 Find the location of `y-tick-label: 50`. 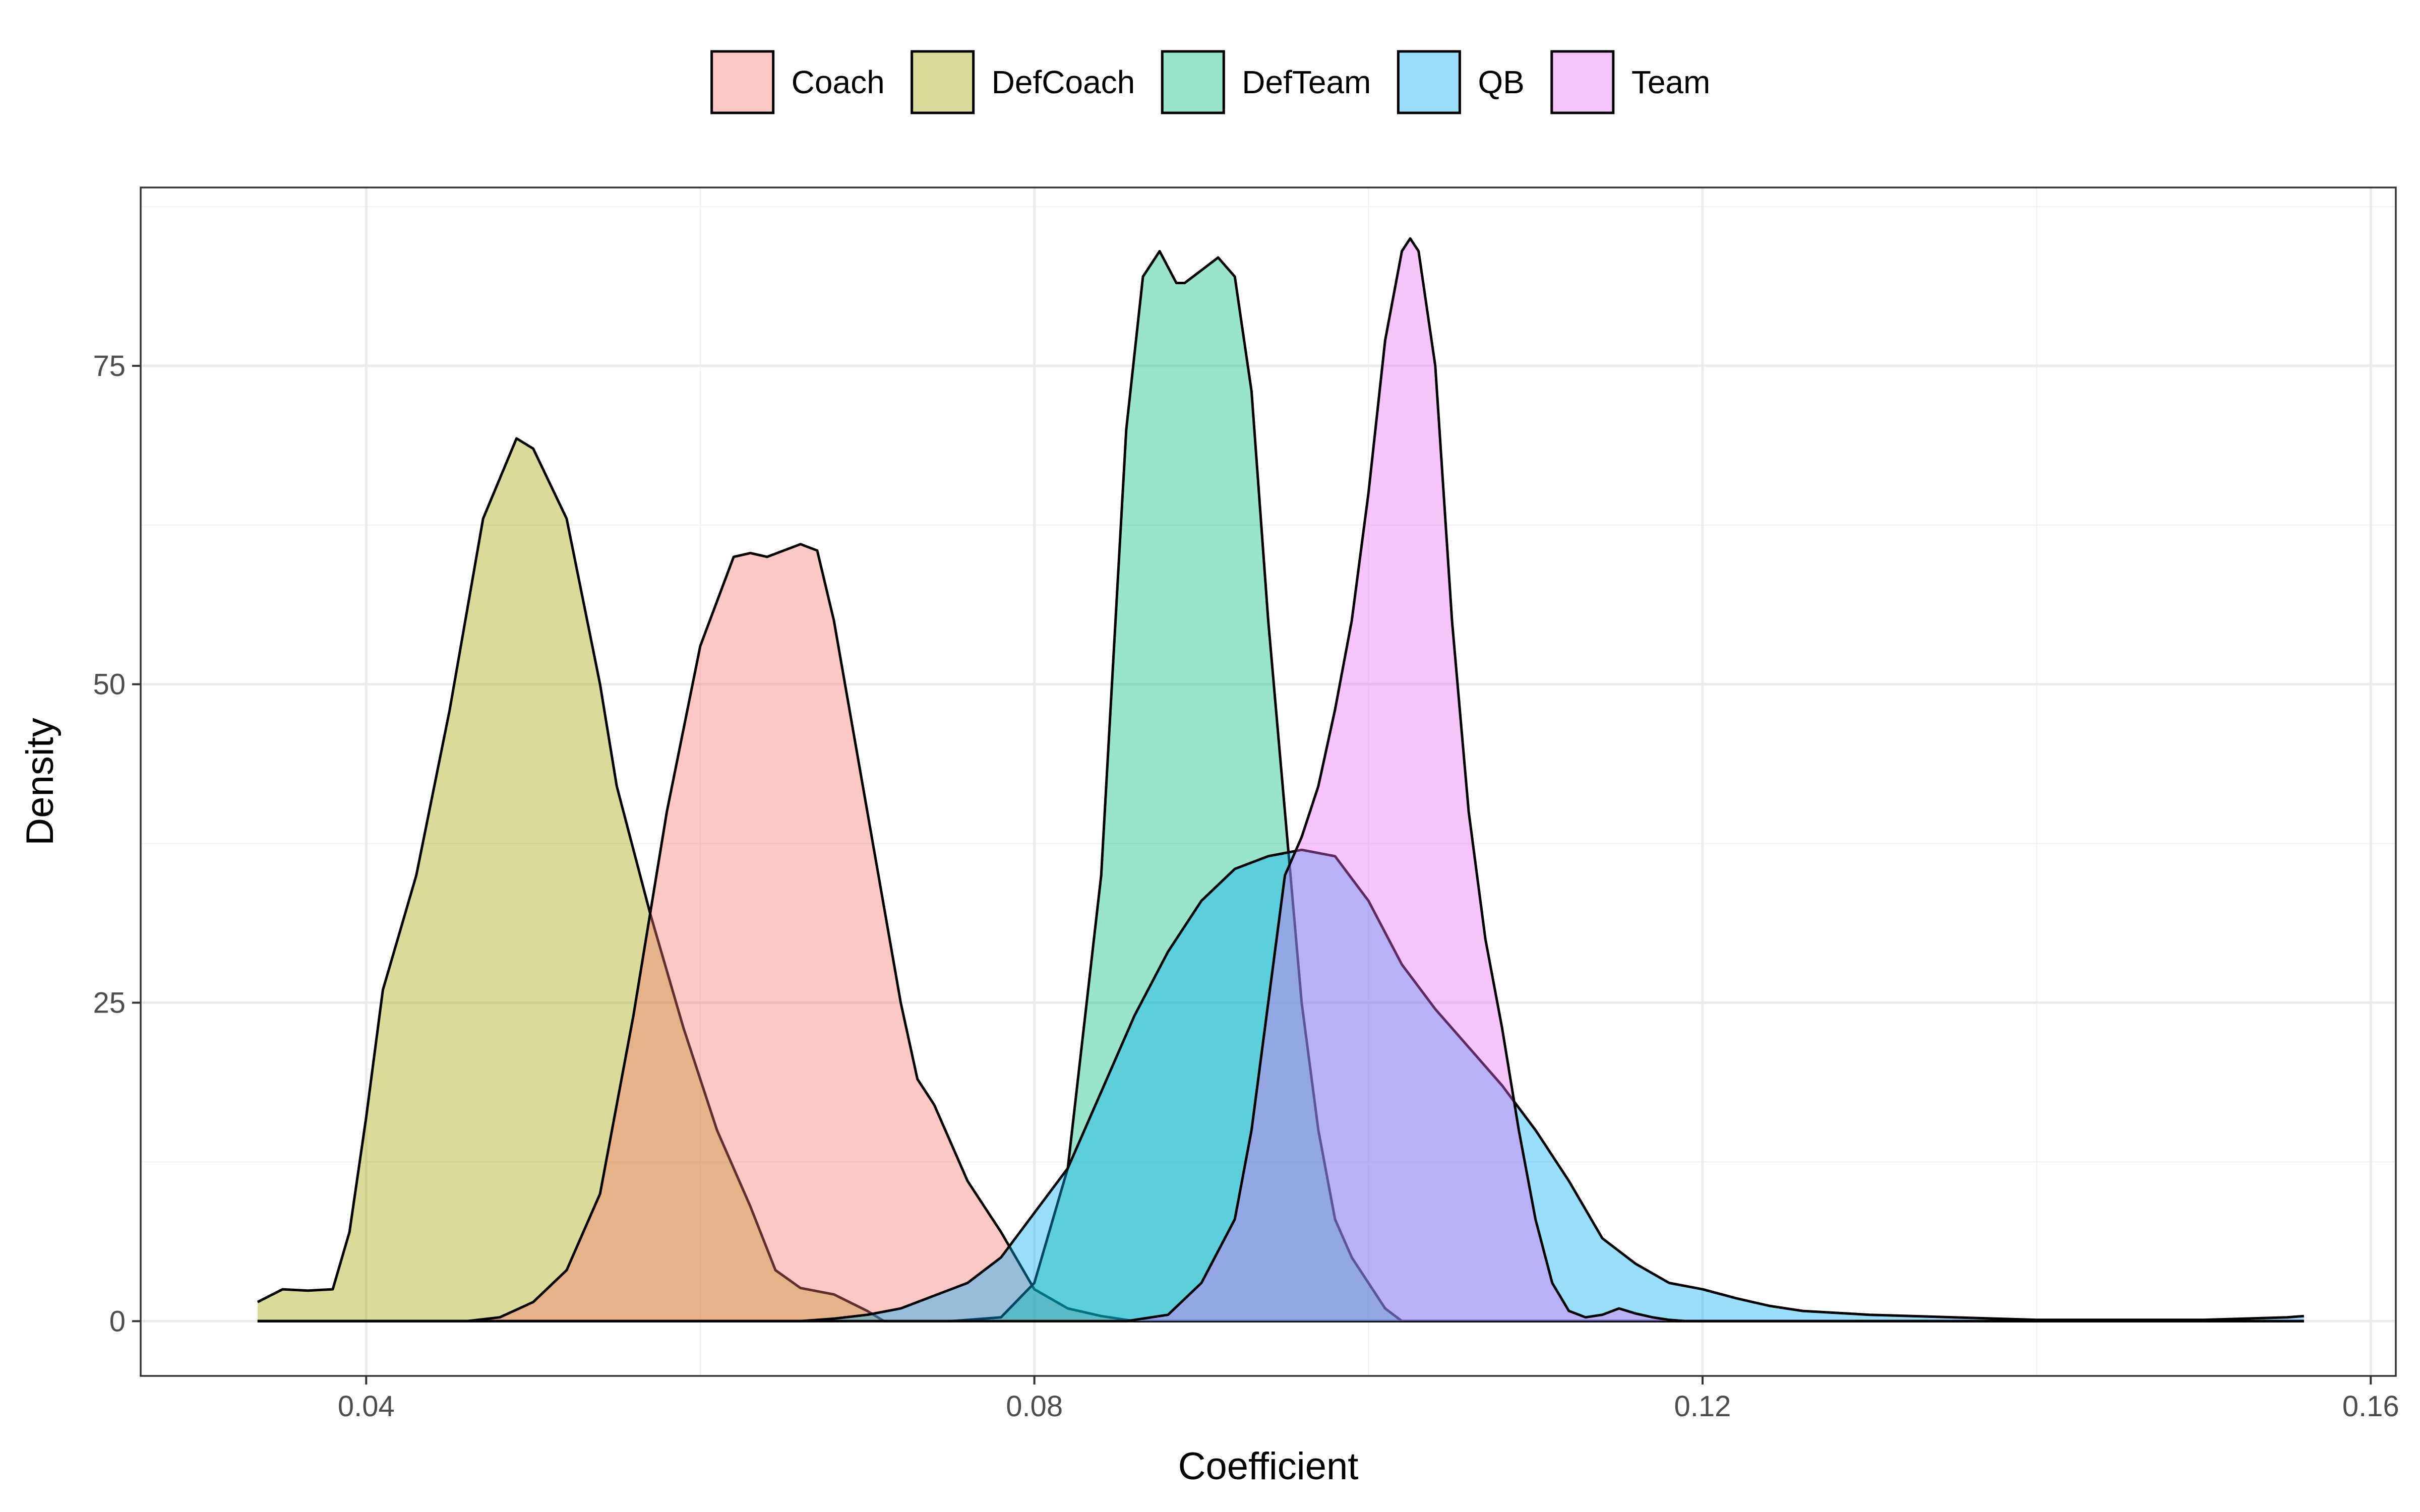

y-tick-label: 50 is located at coordinates (109, 684).